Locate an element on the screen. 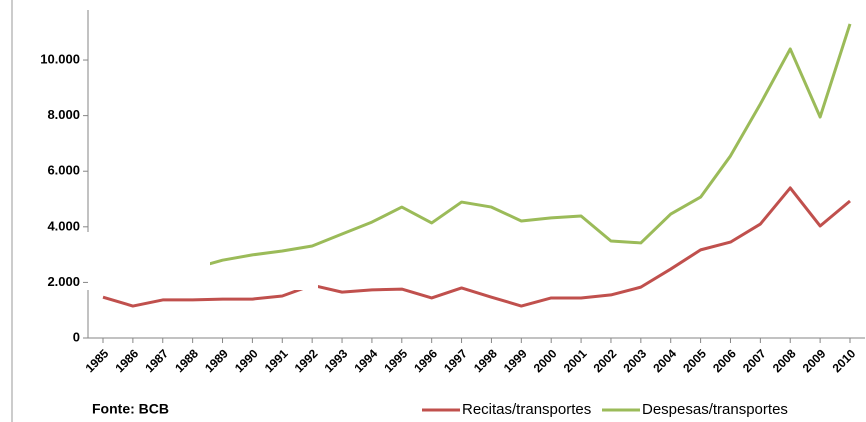 Image resolution: width=866 pixels, height=422 pixels. y-tick-label: 2.000 is located at coordinates (63, 281).